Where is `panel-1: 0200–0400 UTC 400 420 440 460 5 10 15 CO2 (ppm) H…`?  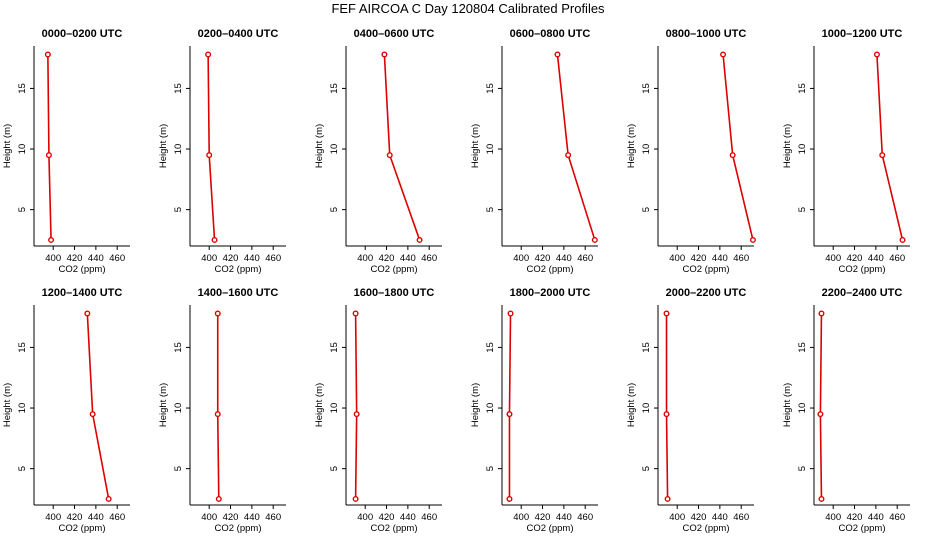
panel-1: 0200–0400 UTC 400 420 440 460 5 10 15 CO2 (ppm) H… is located at coordinates (222, 151).